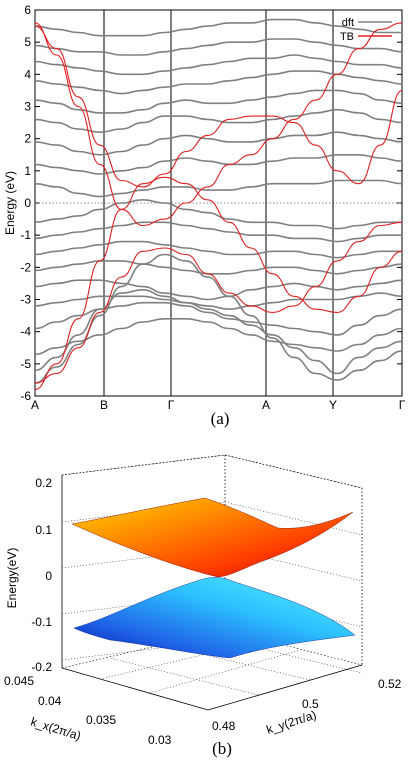 The width and height of the screenshot is (415, 763). What do you see at coordinates (55, 728) in the screenshot?
I see `x-axis-label: k_x(2π/a)` at bounding box center [55, 728].